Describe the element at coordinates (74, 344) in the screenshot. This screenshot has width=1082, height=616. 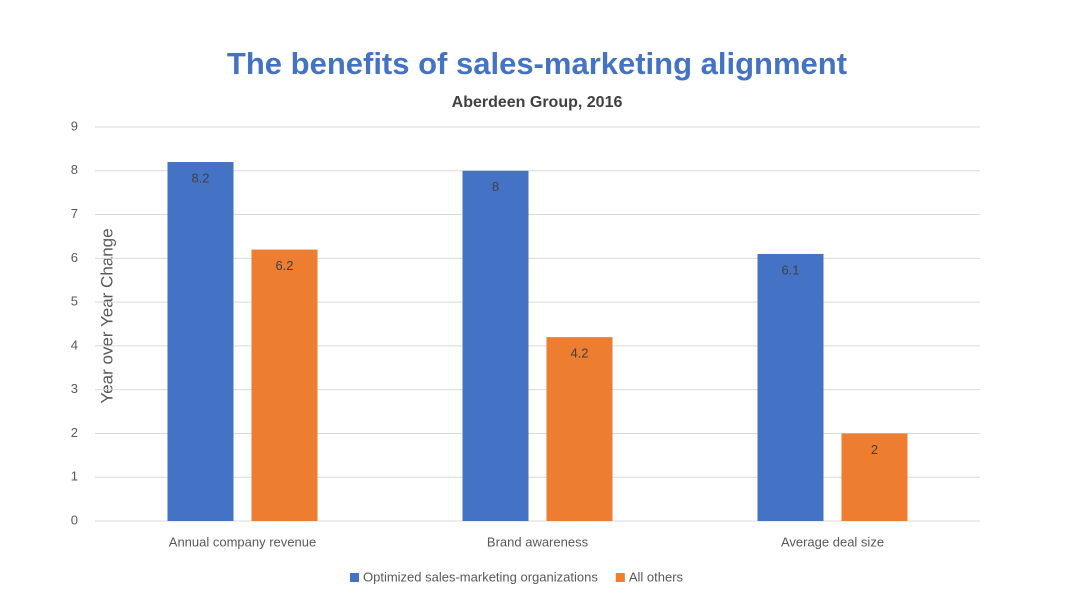
I see `y-tick-label: 4` at that location.